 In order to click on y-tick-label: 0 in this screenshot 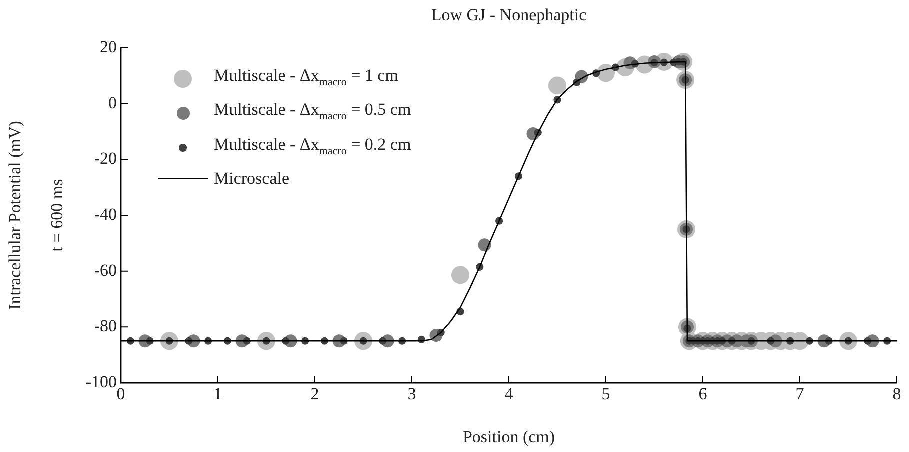, I will do `click(112, 102)`.